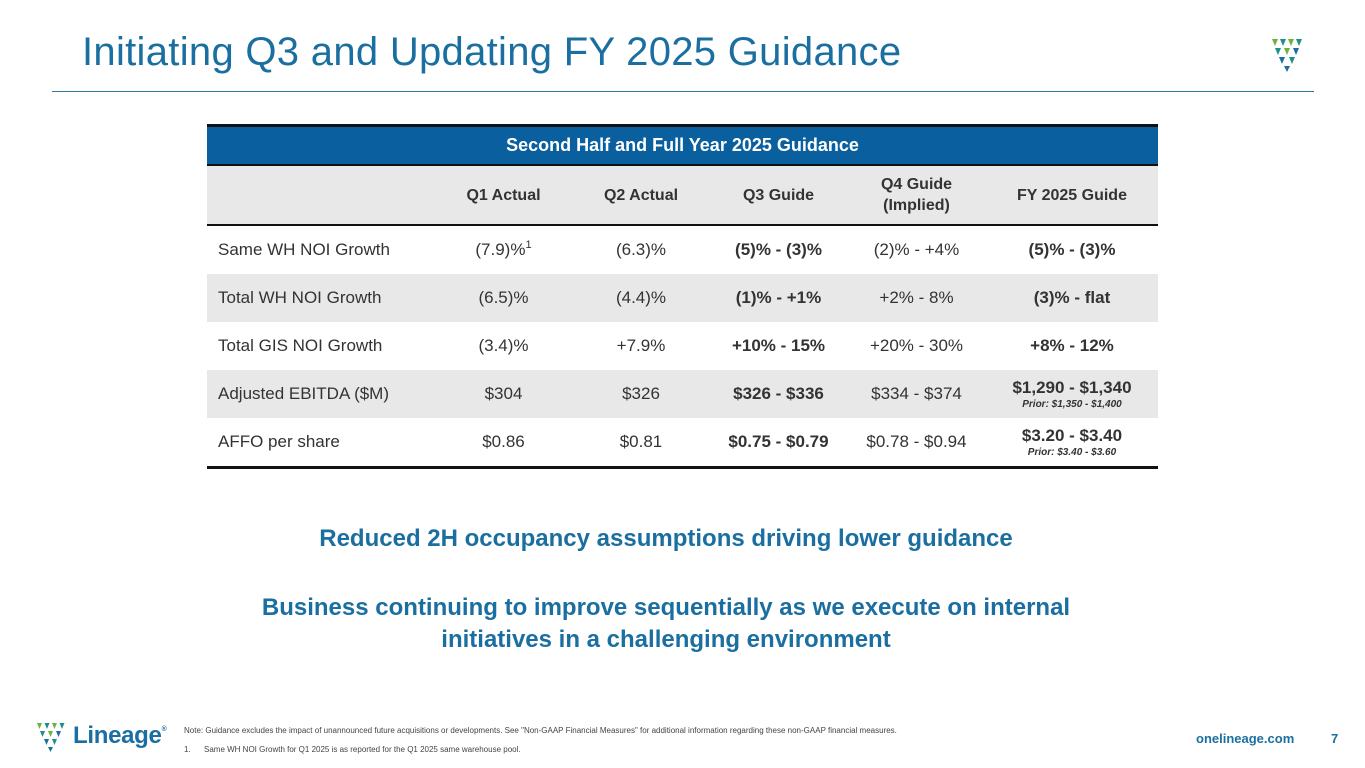 This screenshot has height=768, width=1365. What do you see at coordinates (1072, 404) in the screenshot?
I see `fy-prior-value: Prior: $1,350 - $1,400` at bounding box center [1072, 404].